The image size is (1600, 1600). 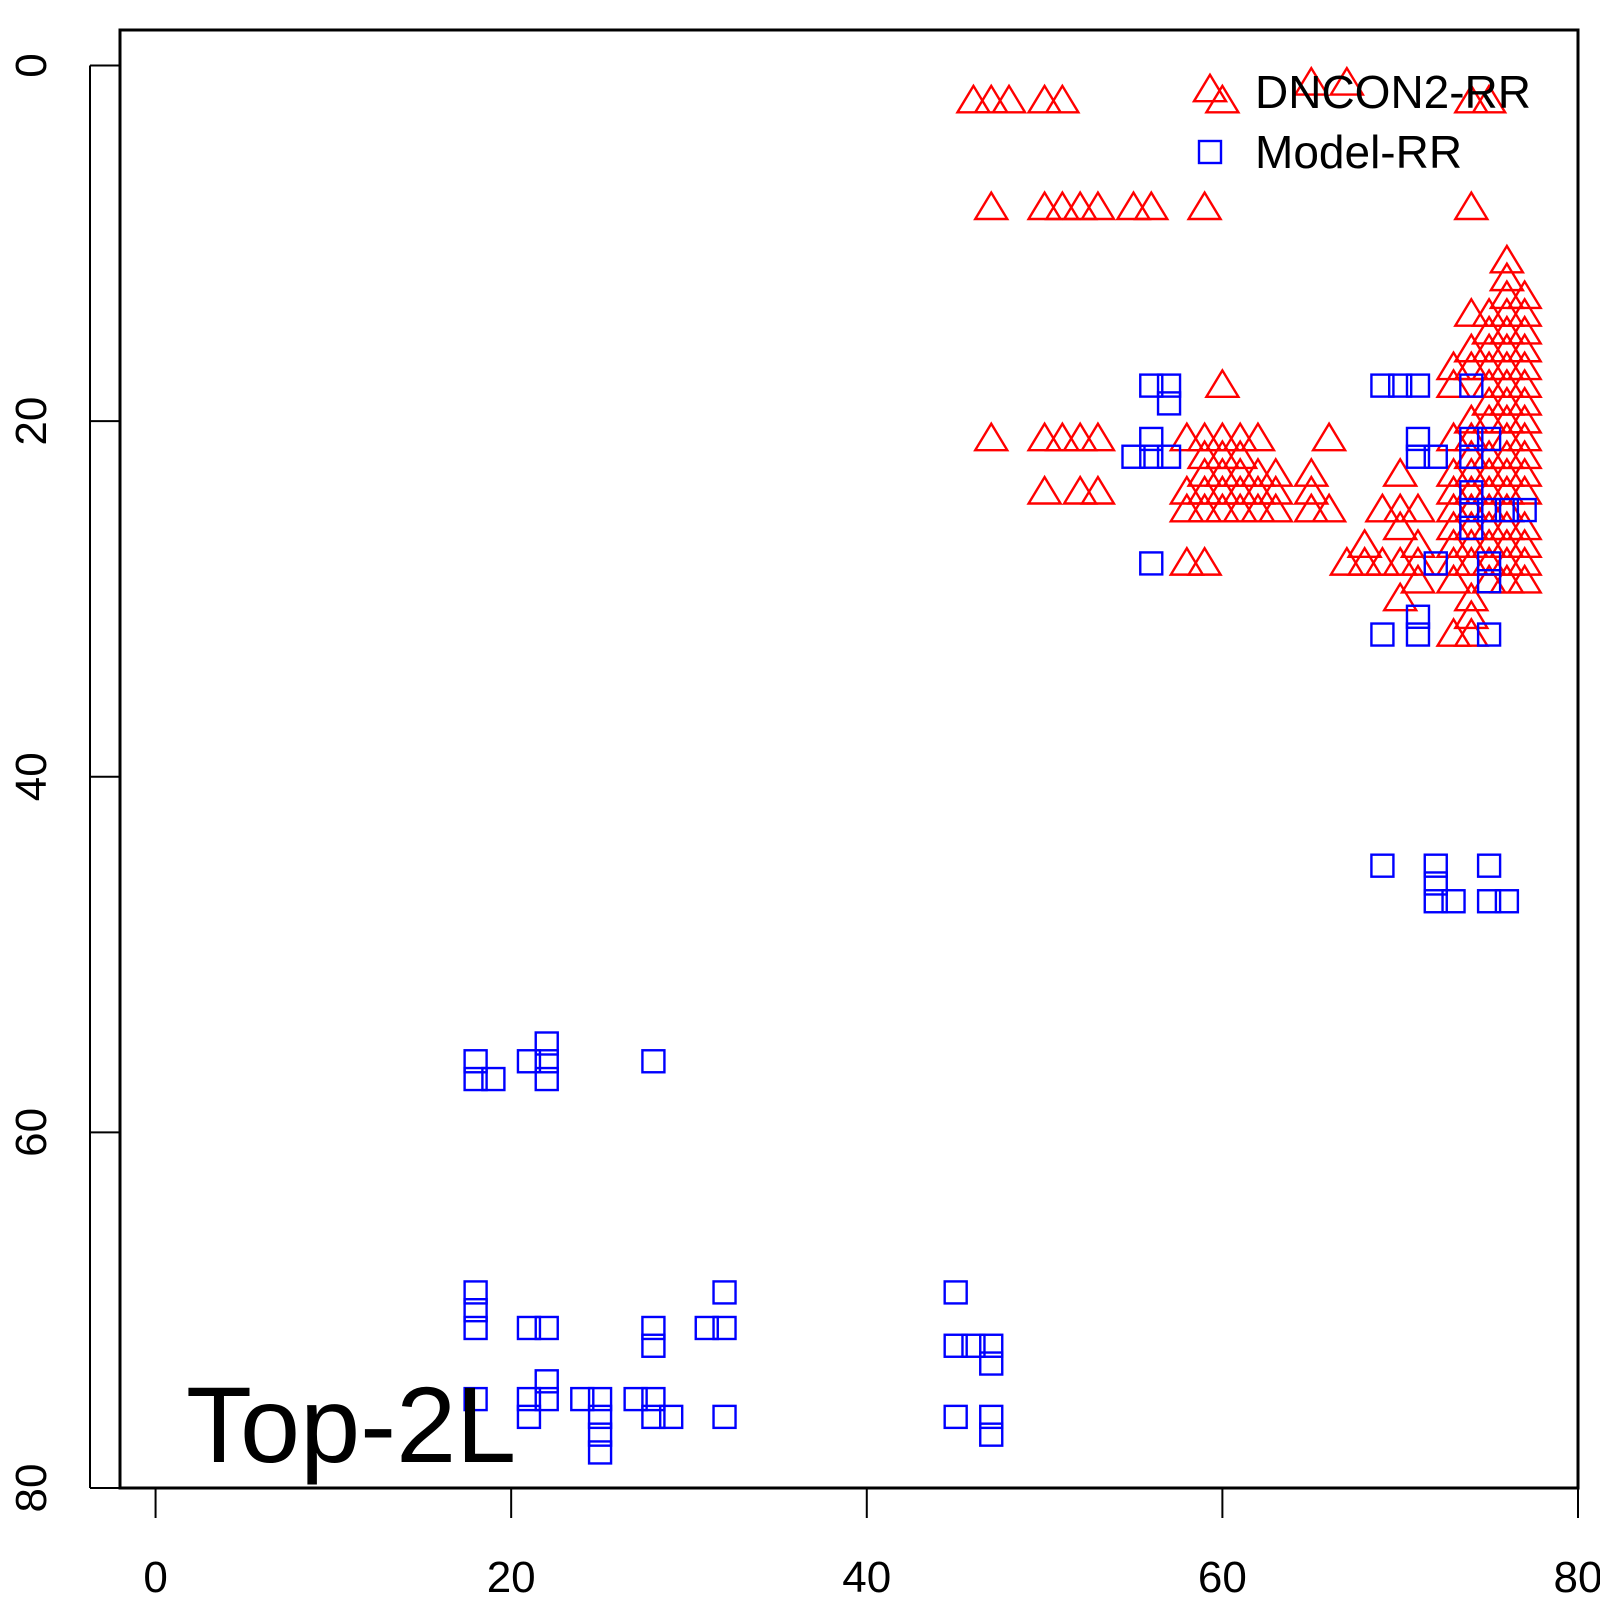 What do you see at coordinates (31, 1488) in the screenshot?
I see `y-tick-label: 80` at bounding box center [31, 1488].